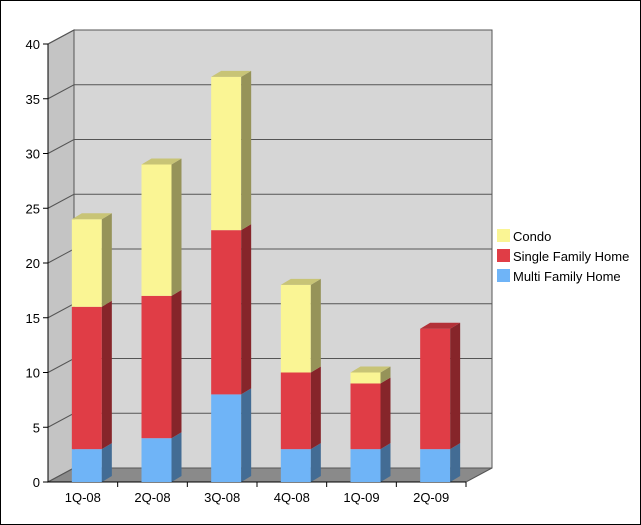 This screenshot has width=641, height=525. What do you see at coordinates (571, 256) in the screenshot?
I see `legend-label: Single Family Home` at bounding box center [571, 256].